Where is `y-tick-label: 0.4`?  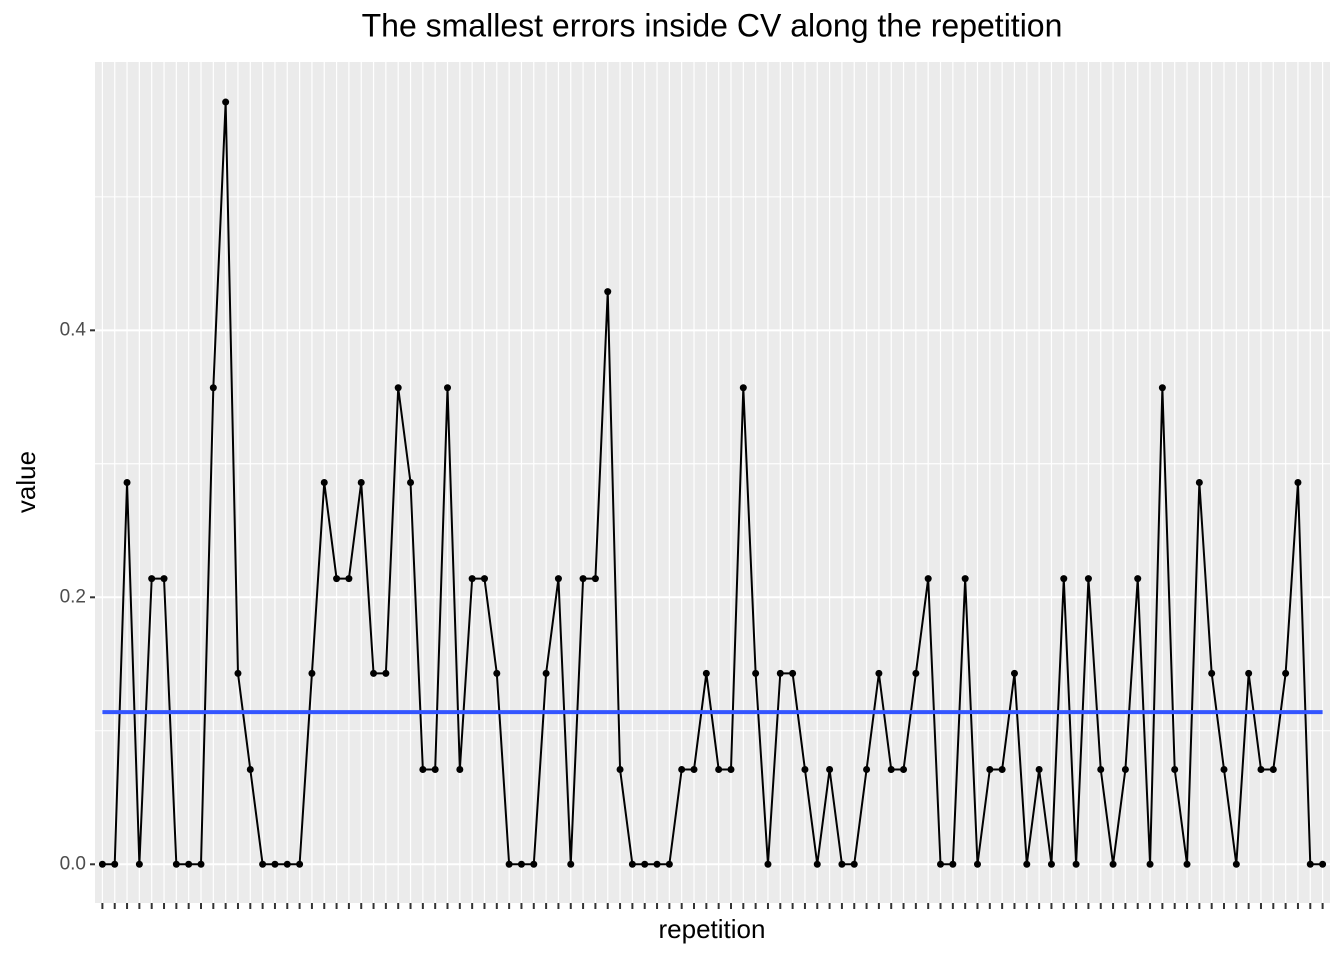
y-tick-label: 0.4 is located at coordinates (73, 329).